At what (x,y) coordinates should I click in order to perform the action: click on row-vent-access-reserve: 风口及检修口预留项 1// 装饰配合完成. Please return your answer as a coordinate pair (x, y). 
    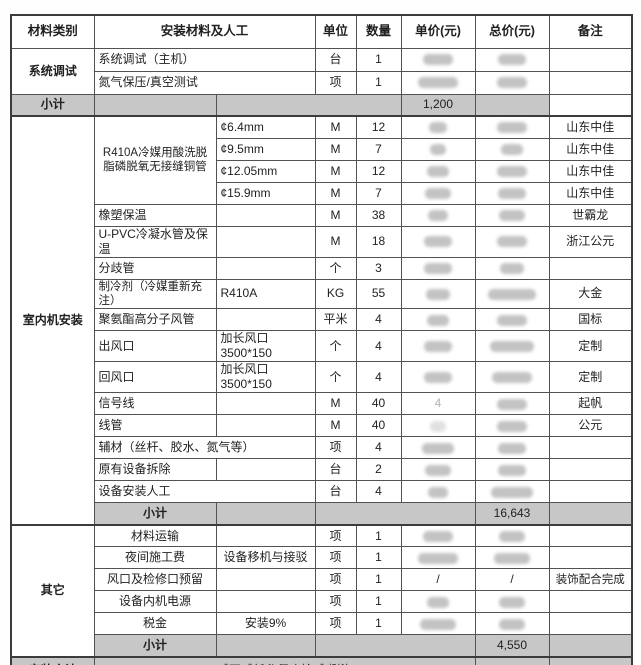
    Looking at the image, I should click on (322, 580).